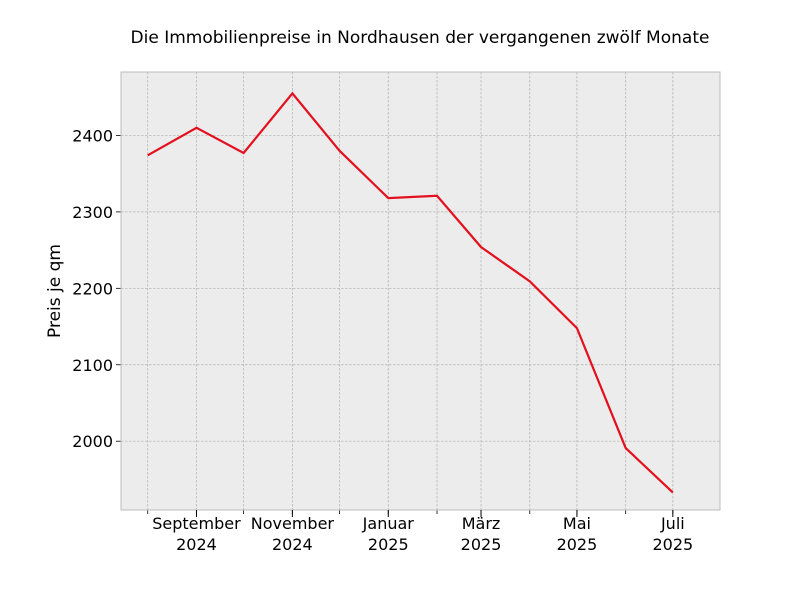 This screenshot has width=800, height=600. What do you see at coordinates (672, 534) in the screenshot?
I see `x-tick-label: Juli 2025` at bounding box center [672, 534].